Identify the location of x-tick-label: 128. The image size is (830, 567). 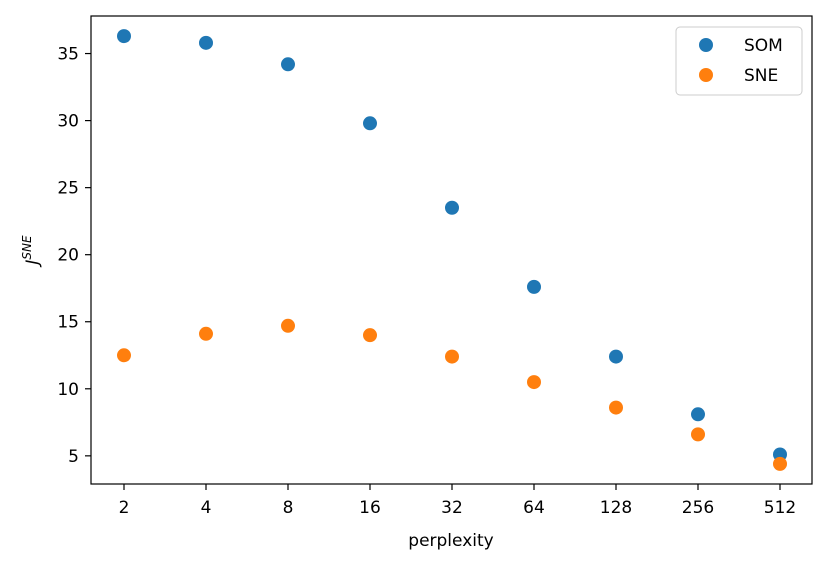
(616, 508).